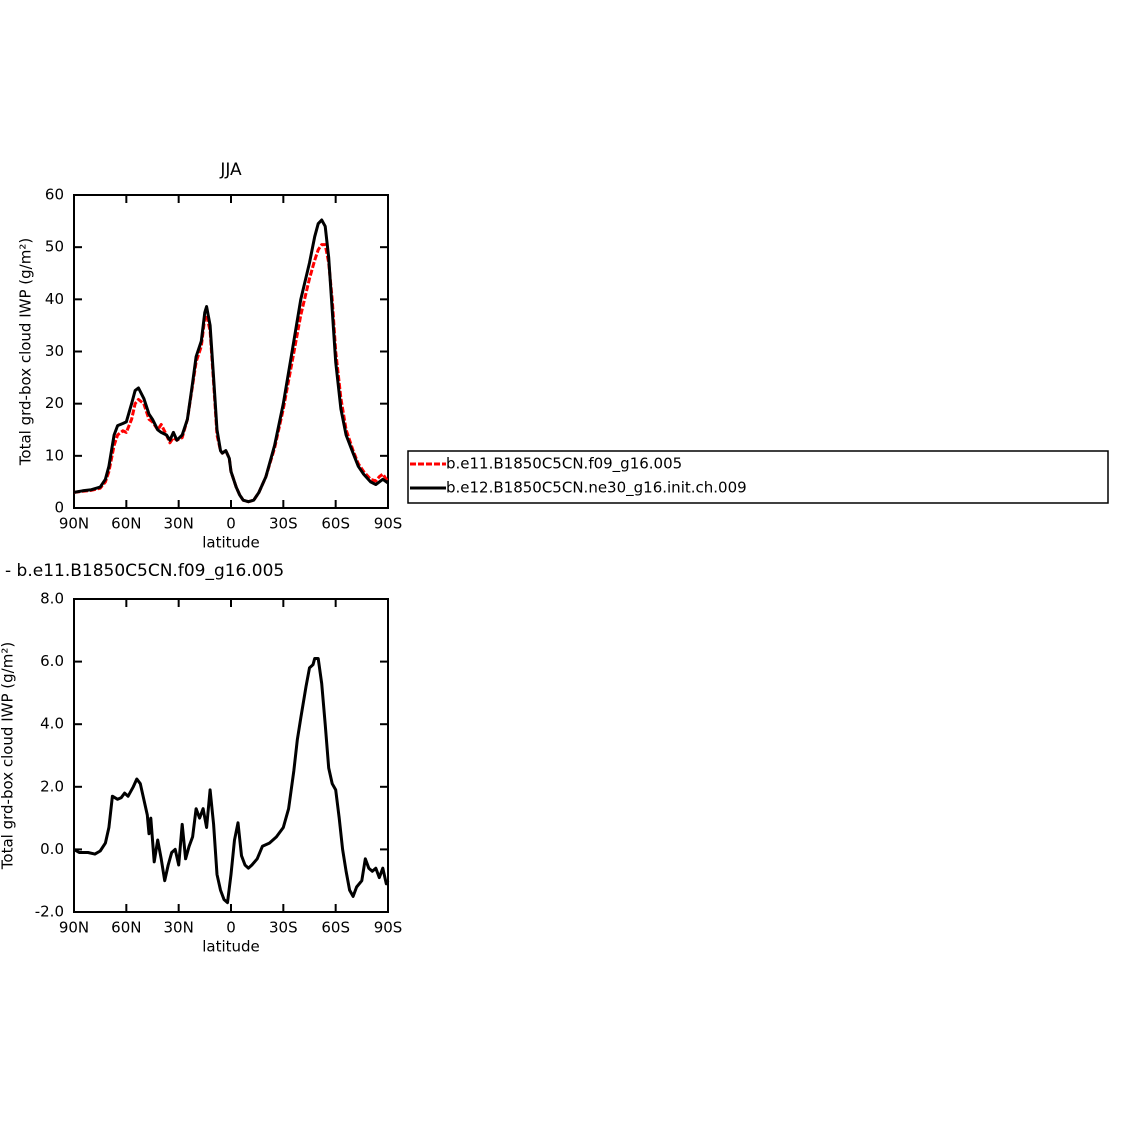 This screenshot has width=1125, height=1125. I want to click on y-tick-label: 60, so click(54, 195).